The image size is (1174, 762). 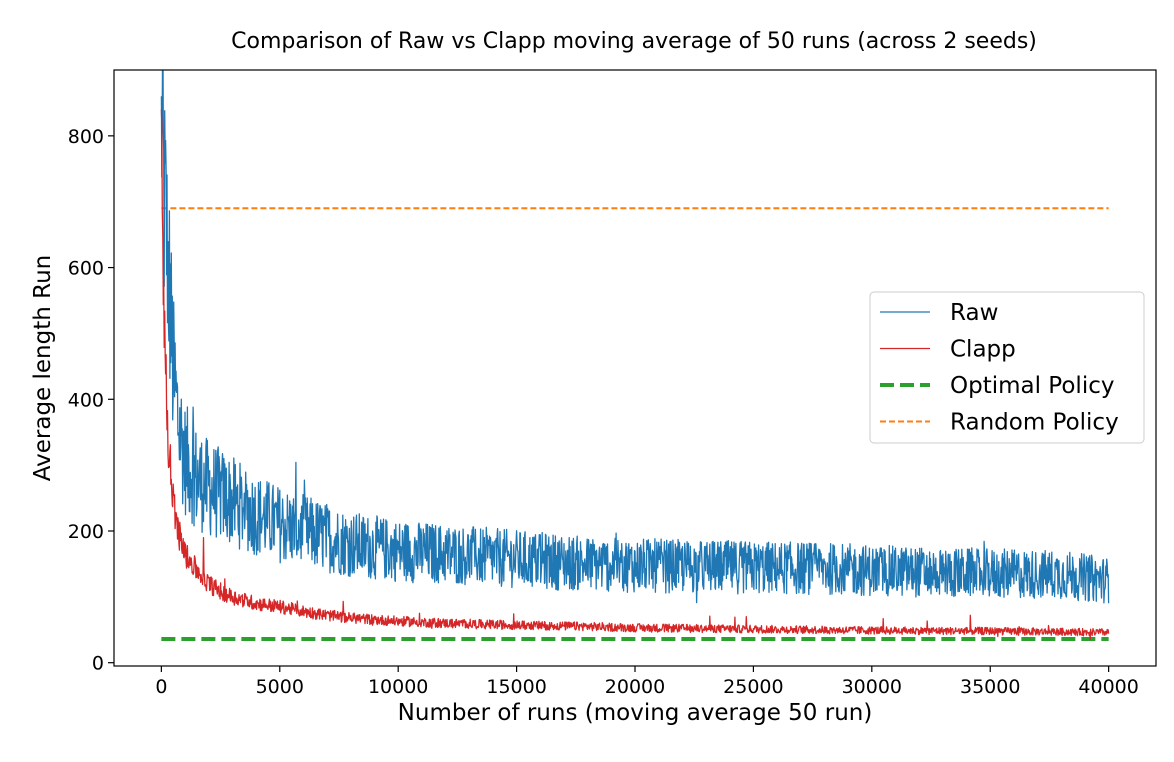 I want to click on x-tick-label: 30000, so click(x=872, y=687).